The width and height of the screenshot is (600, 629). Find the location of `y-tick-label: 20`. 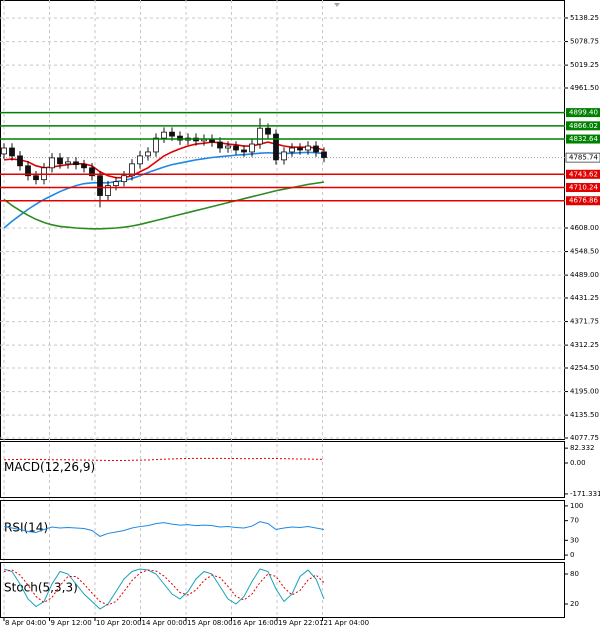

y-tick-label: 20 is located at coordinates (574, 604).